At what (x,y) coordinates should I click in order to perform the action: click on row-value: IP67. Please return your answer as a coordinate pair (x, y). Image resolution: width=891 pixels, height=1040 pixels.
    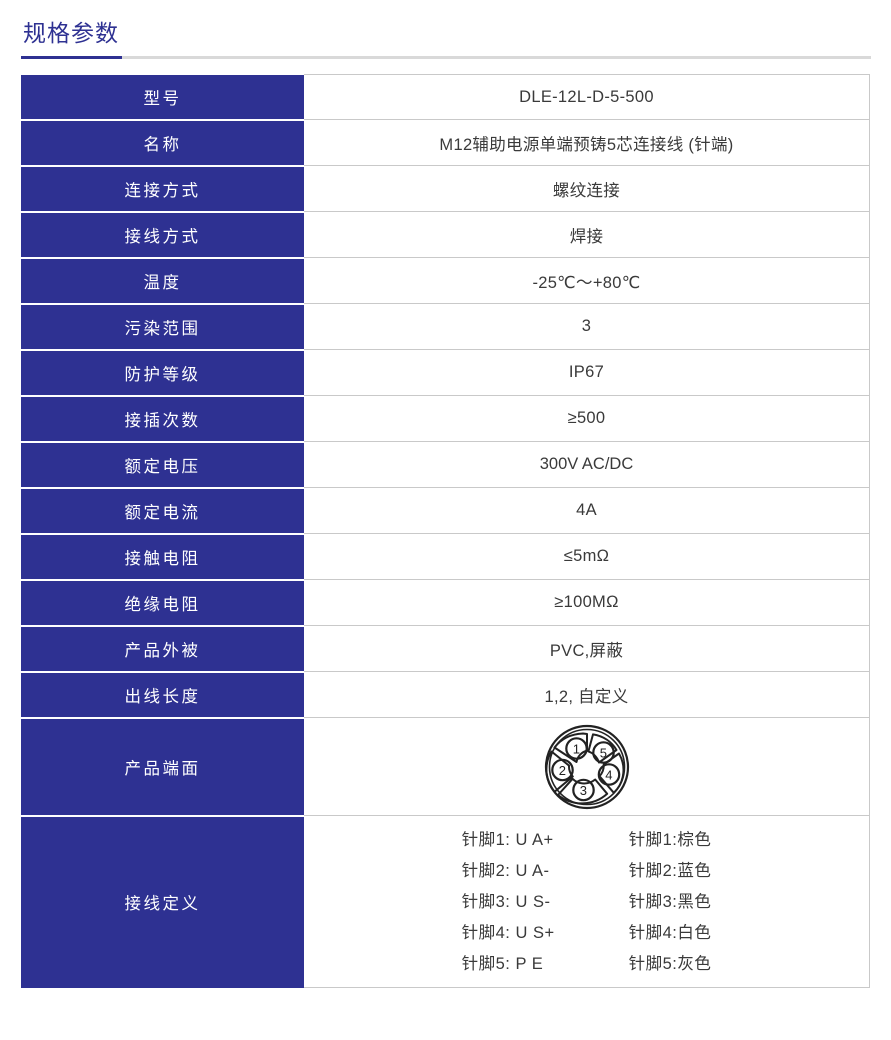
    Looking at the image, I should click on (587, 372).